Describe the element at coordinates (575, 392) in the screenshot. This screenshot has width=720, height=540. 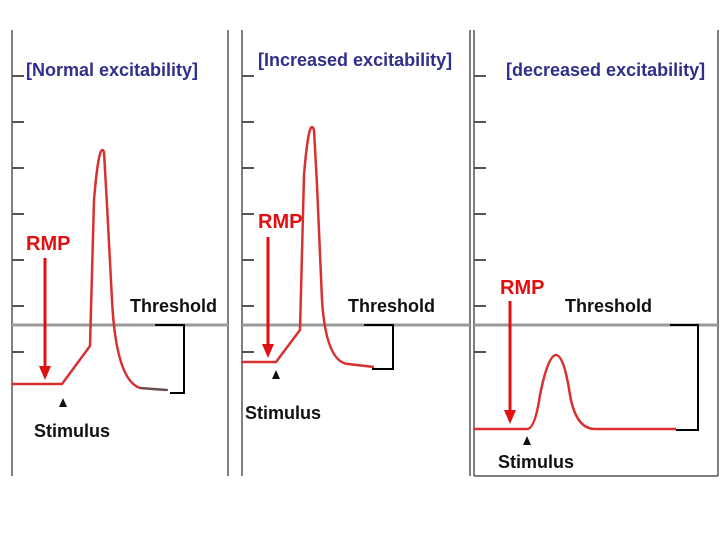
I see `subthreshold-response-trace` at that location.